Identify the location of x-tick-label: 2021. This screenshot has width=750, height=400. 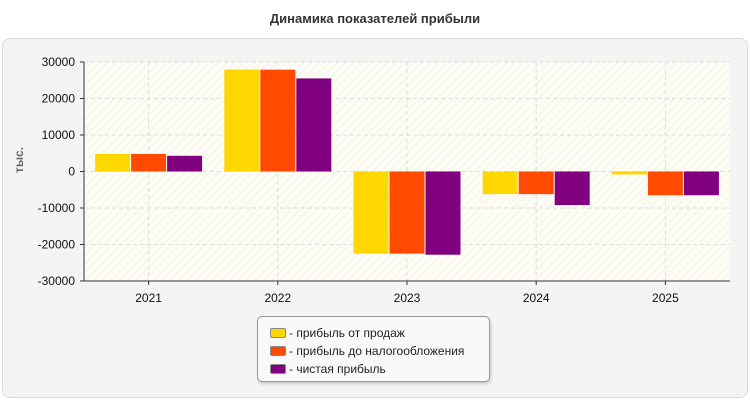
(148, 298).